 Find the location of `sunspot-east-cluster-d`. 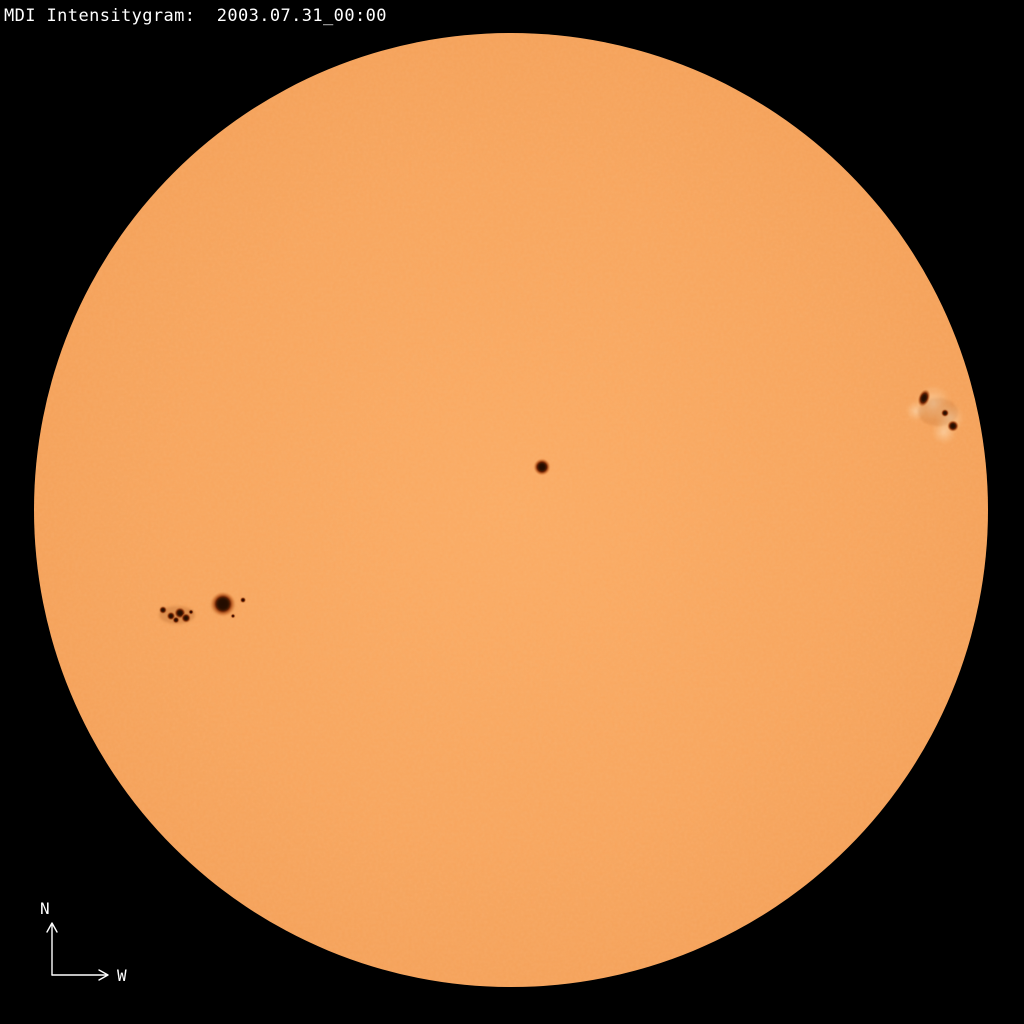

sunspot-east-cluster-d is located at coordinates (186, 618).